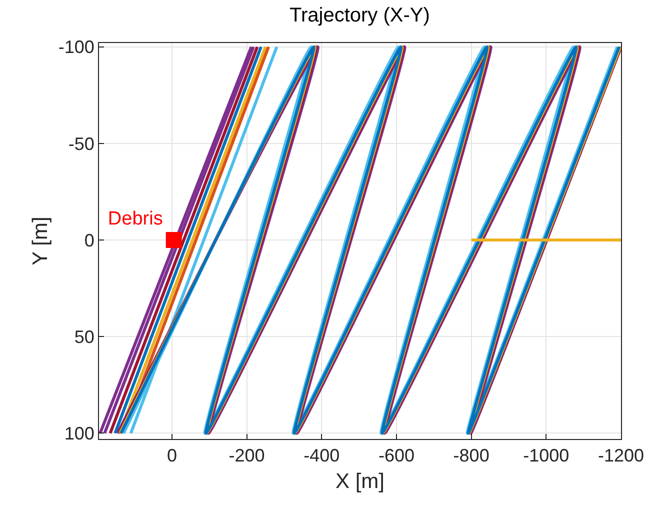  I want to click on chart-title: Trajectory (X-Y), so click(360, 15).